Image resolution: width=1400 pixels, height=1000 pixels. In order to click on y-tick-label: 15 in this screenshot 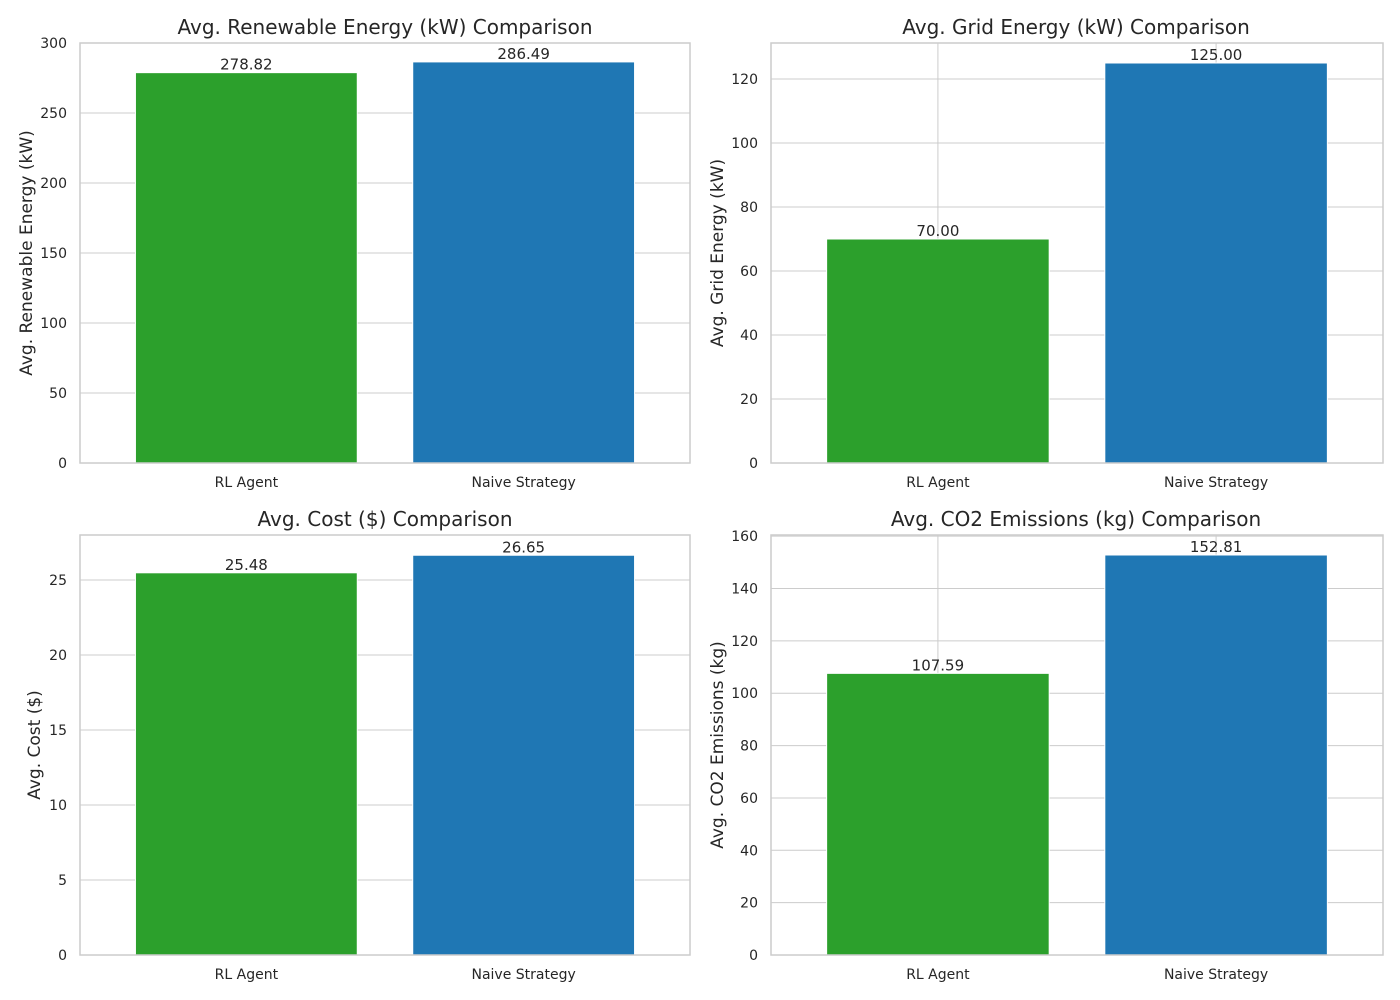, I will do `click(58, 731)`.